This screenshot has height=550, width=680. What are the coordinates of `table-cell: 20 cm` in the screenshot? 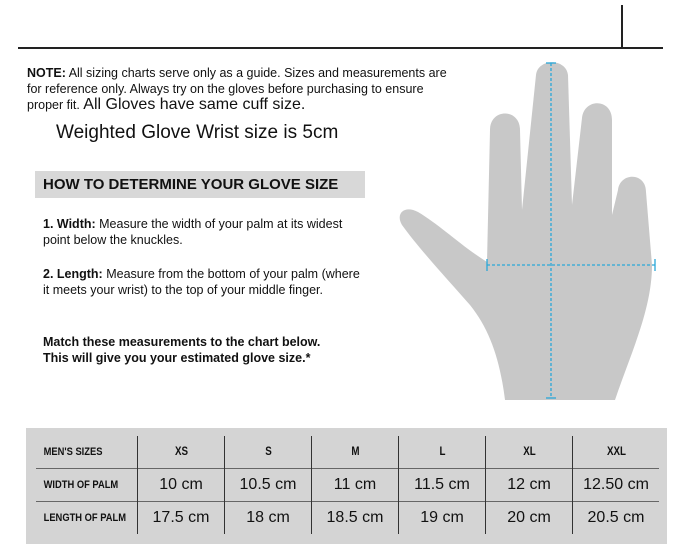 It's located at (529, 517).